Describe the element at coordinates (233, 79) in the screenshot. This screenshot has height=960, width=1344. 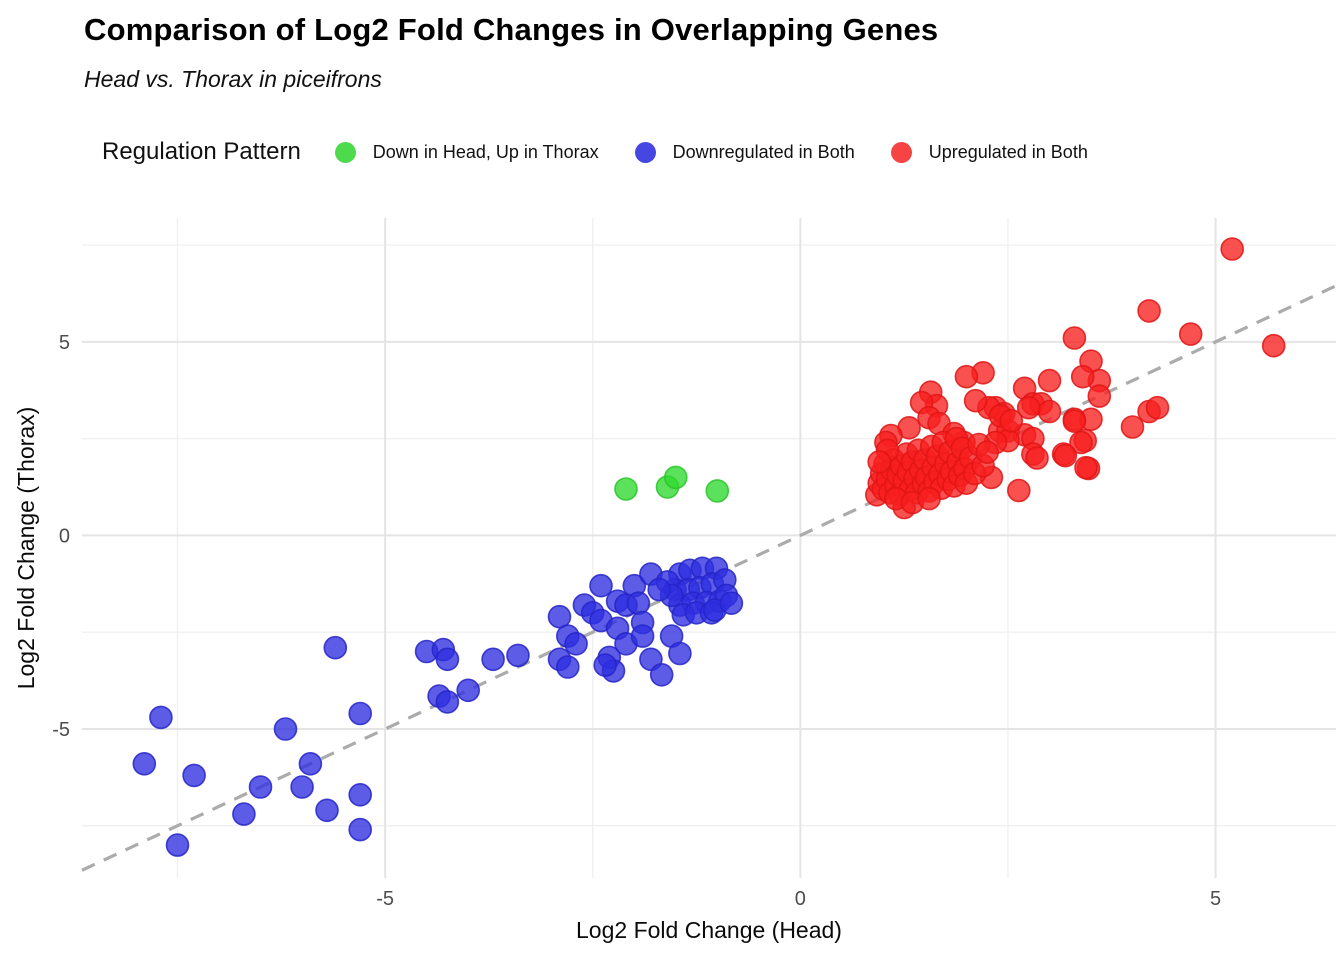
I see `chart-subtitle: Head vs. Thorax in piceifrons` at that location.